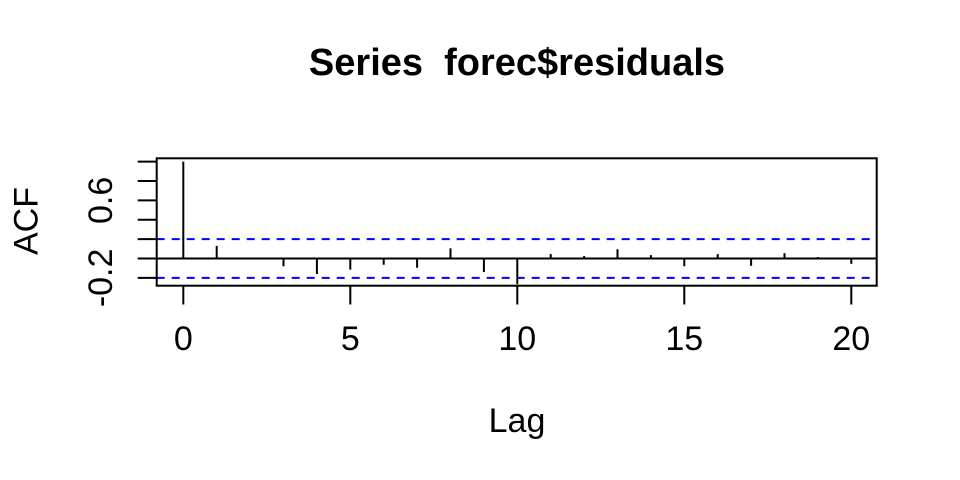  I want to click on chart-title: Series forec$residuals, so click(517, 63).